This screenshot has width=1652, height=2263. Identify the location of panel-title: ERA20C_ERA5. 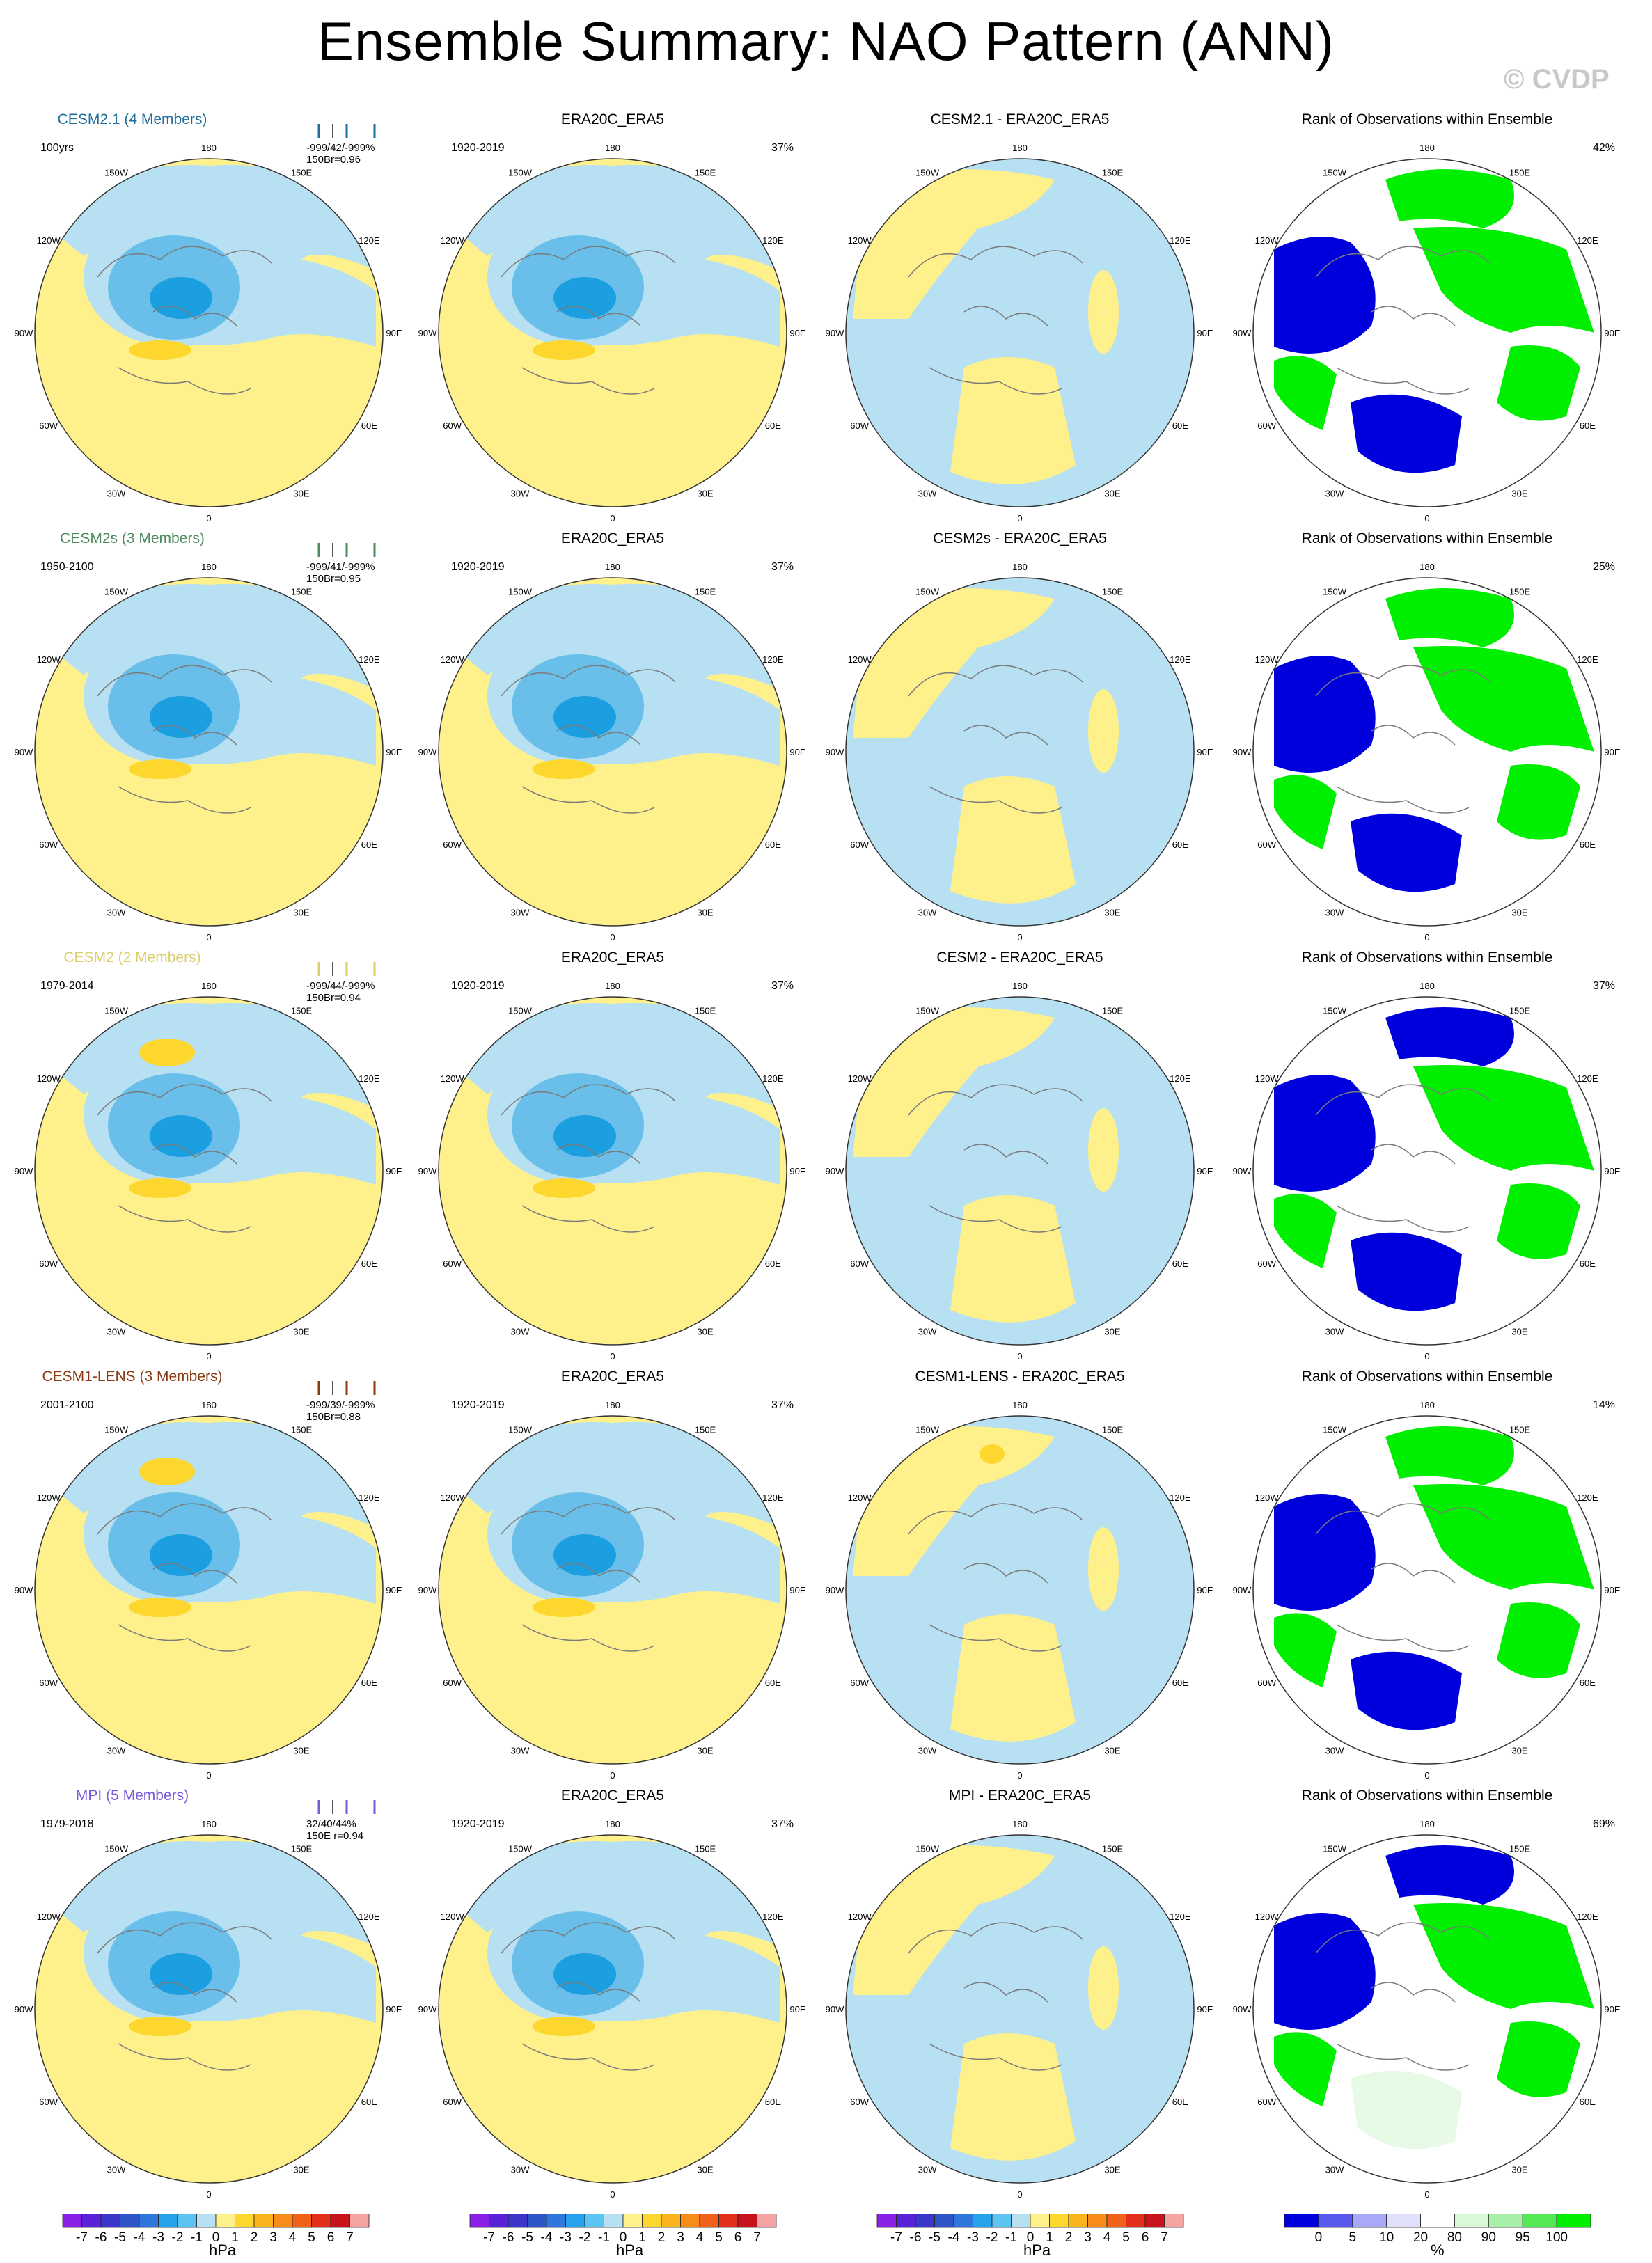
(612, 119).